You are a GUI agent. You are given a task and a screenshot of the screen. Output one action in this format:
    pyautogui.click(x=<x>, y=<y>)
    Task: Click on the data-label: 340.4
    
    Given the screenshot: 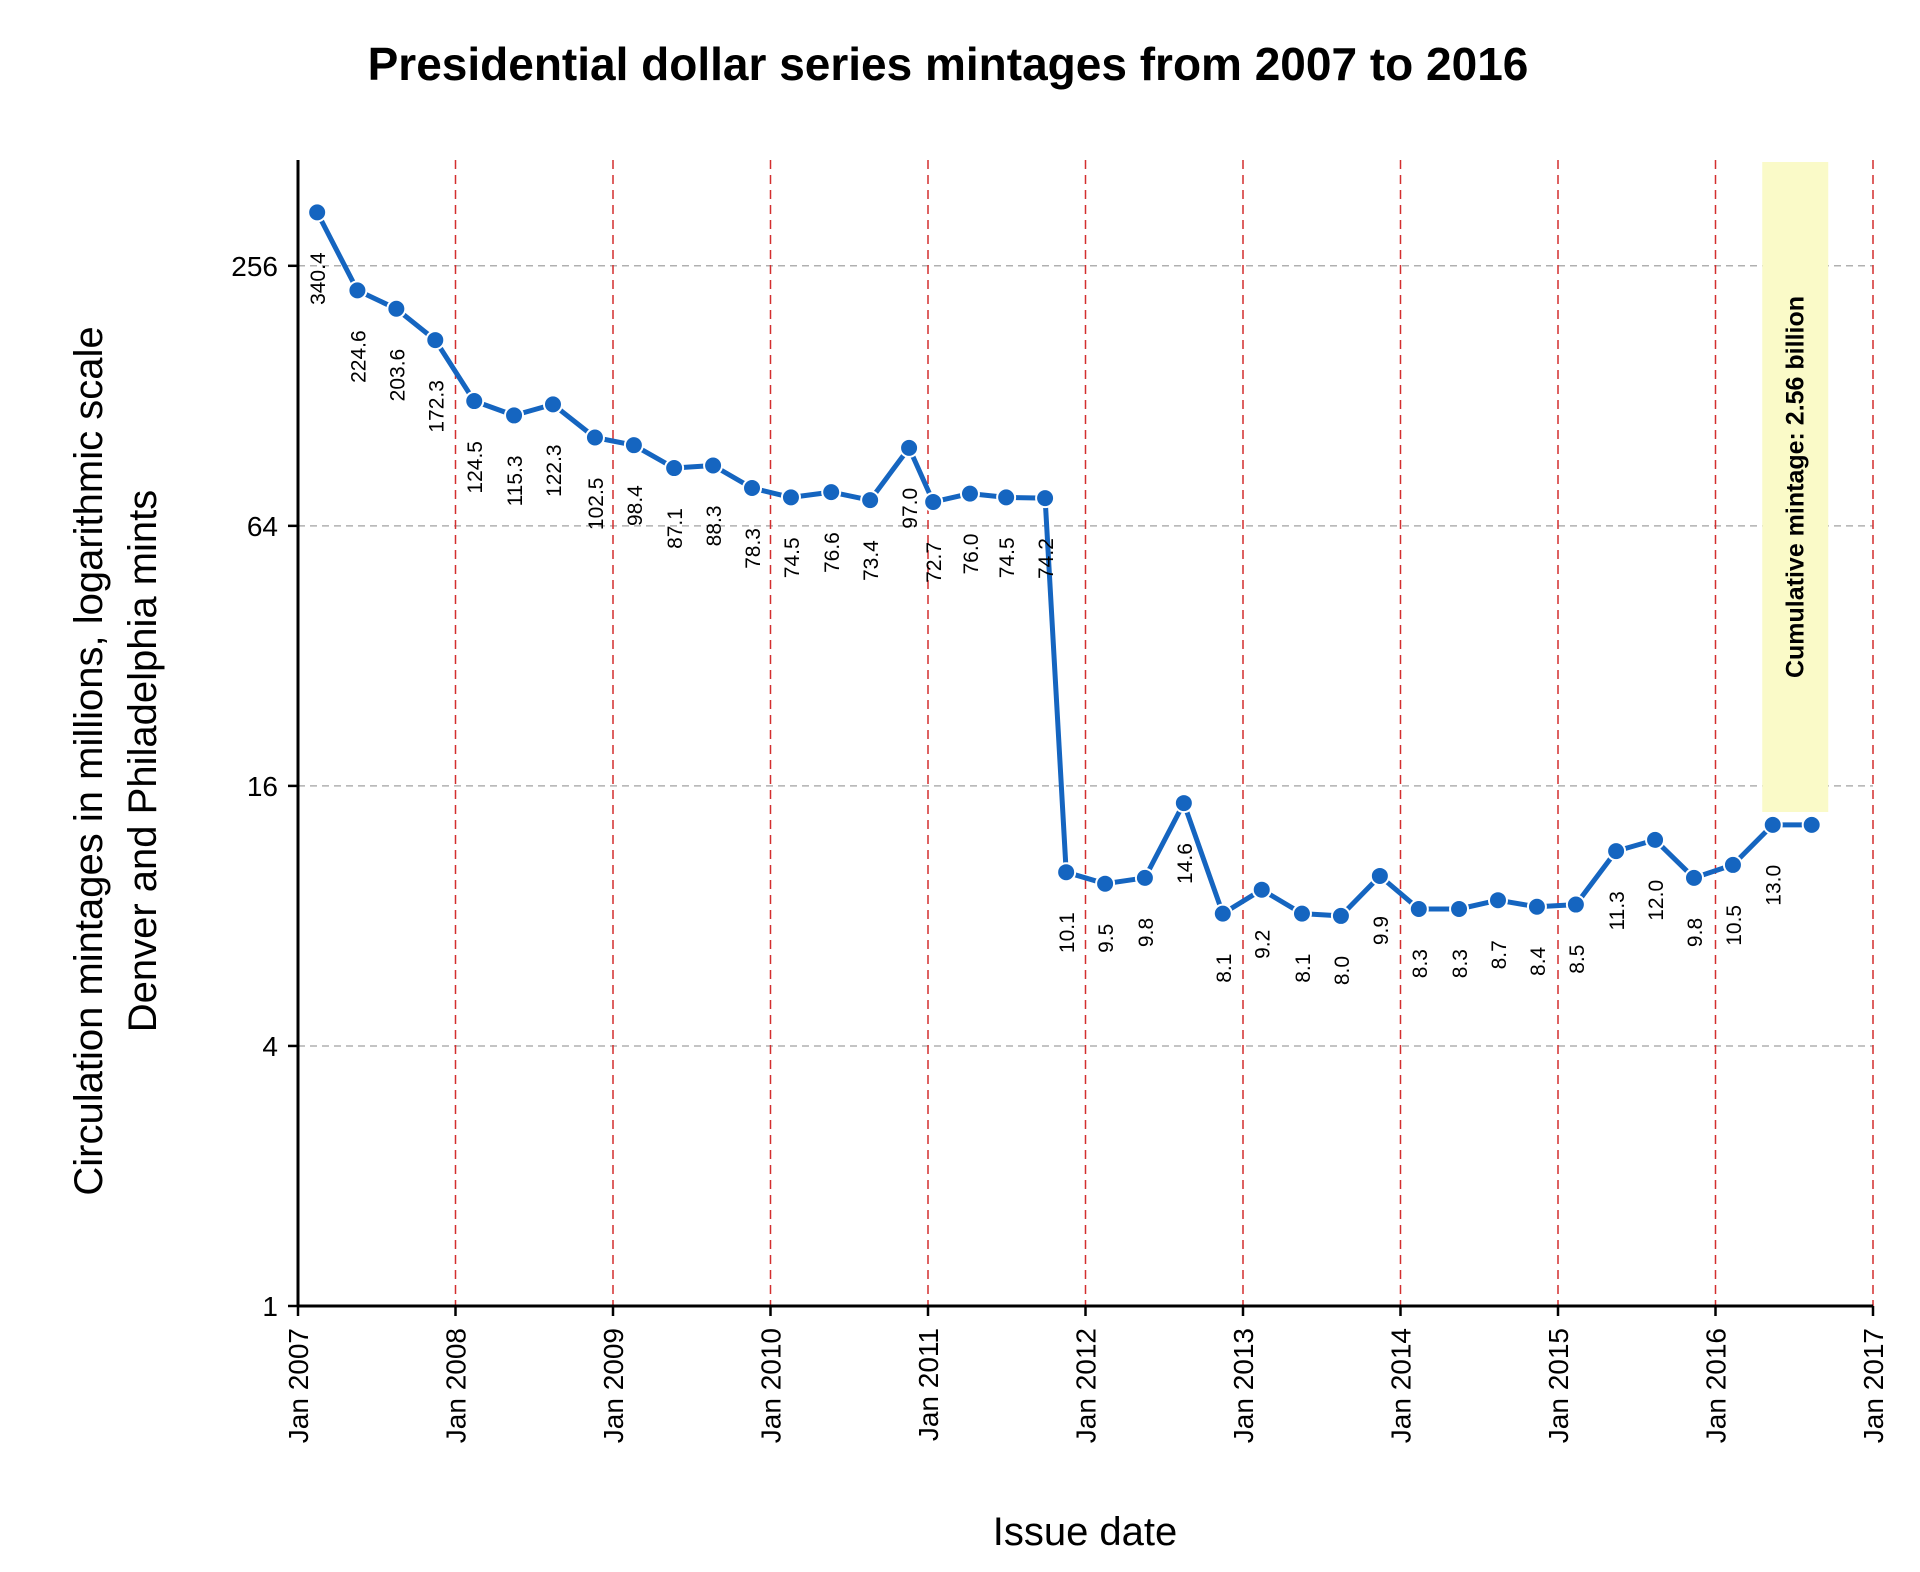 What is the action you would take?
    pyautogui.click(x=318, y=278)
    